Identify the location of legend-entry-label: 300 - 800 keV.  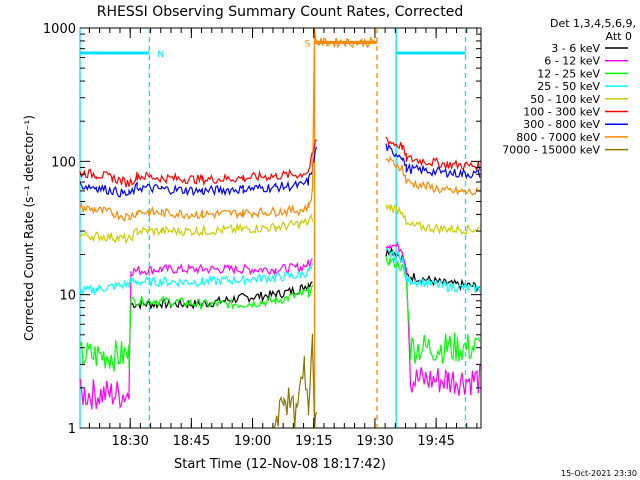
(561, 124).